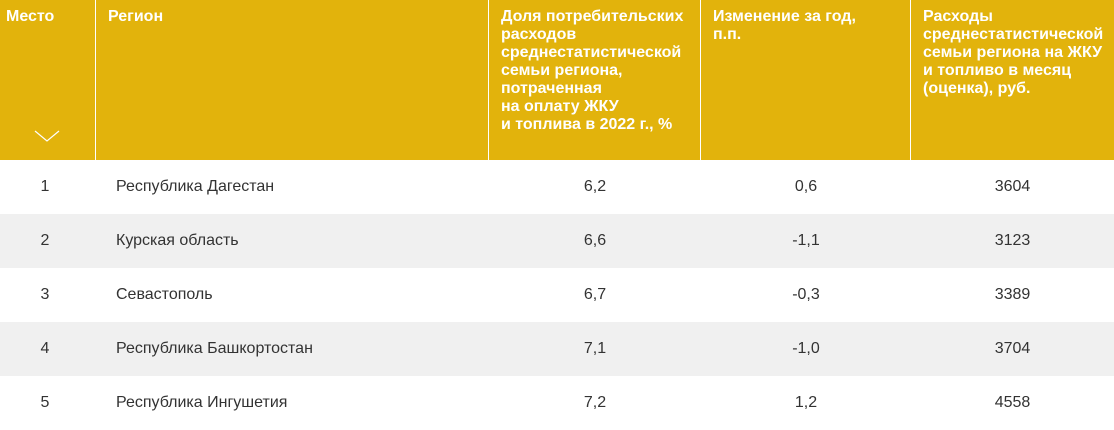  Describe the element at coordinates (45, 294) in the screenshot. I see `cell-place: 3` at that location.